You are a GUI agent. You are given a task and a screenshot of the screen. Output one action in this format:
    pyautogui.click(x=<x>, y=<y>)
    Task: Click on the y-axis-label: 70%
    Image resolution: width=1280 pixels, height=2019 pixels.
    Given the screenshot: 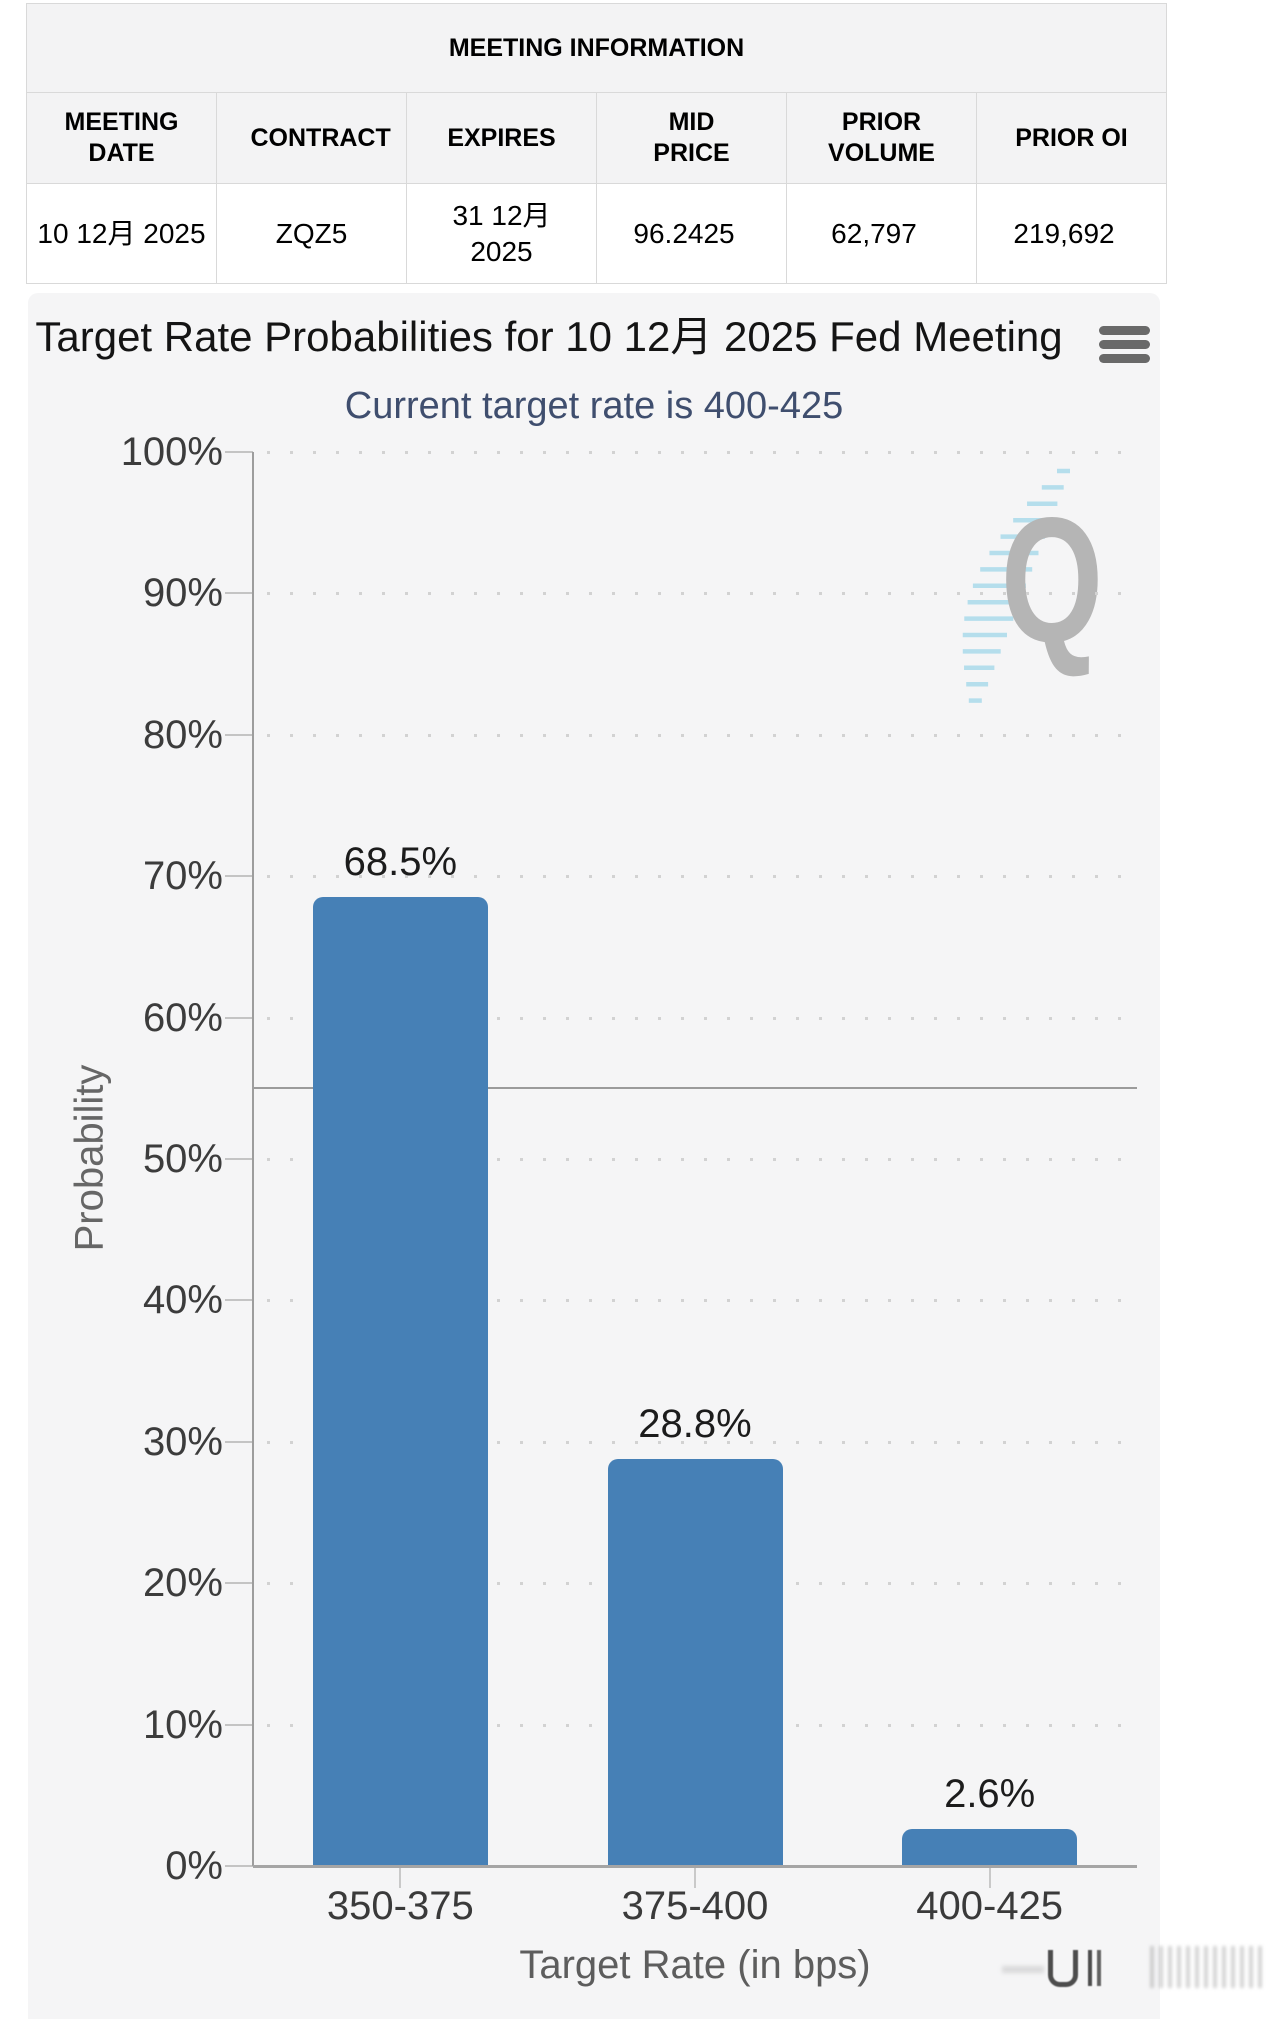 What is the action you would take?
    pyautogui.click(x=182, y=876)
    